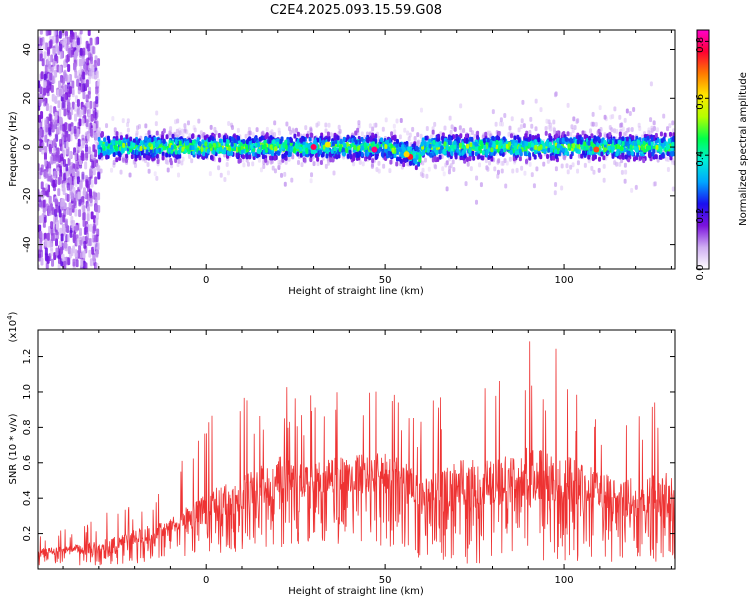 This screenshot has height=600, width=750. I want to click on y-tick-label: -40, so click(27, 244).